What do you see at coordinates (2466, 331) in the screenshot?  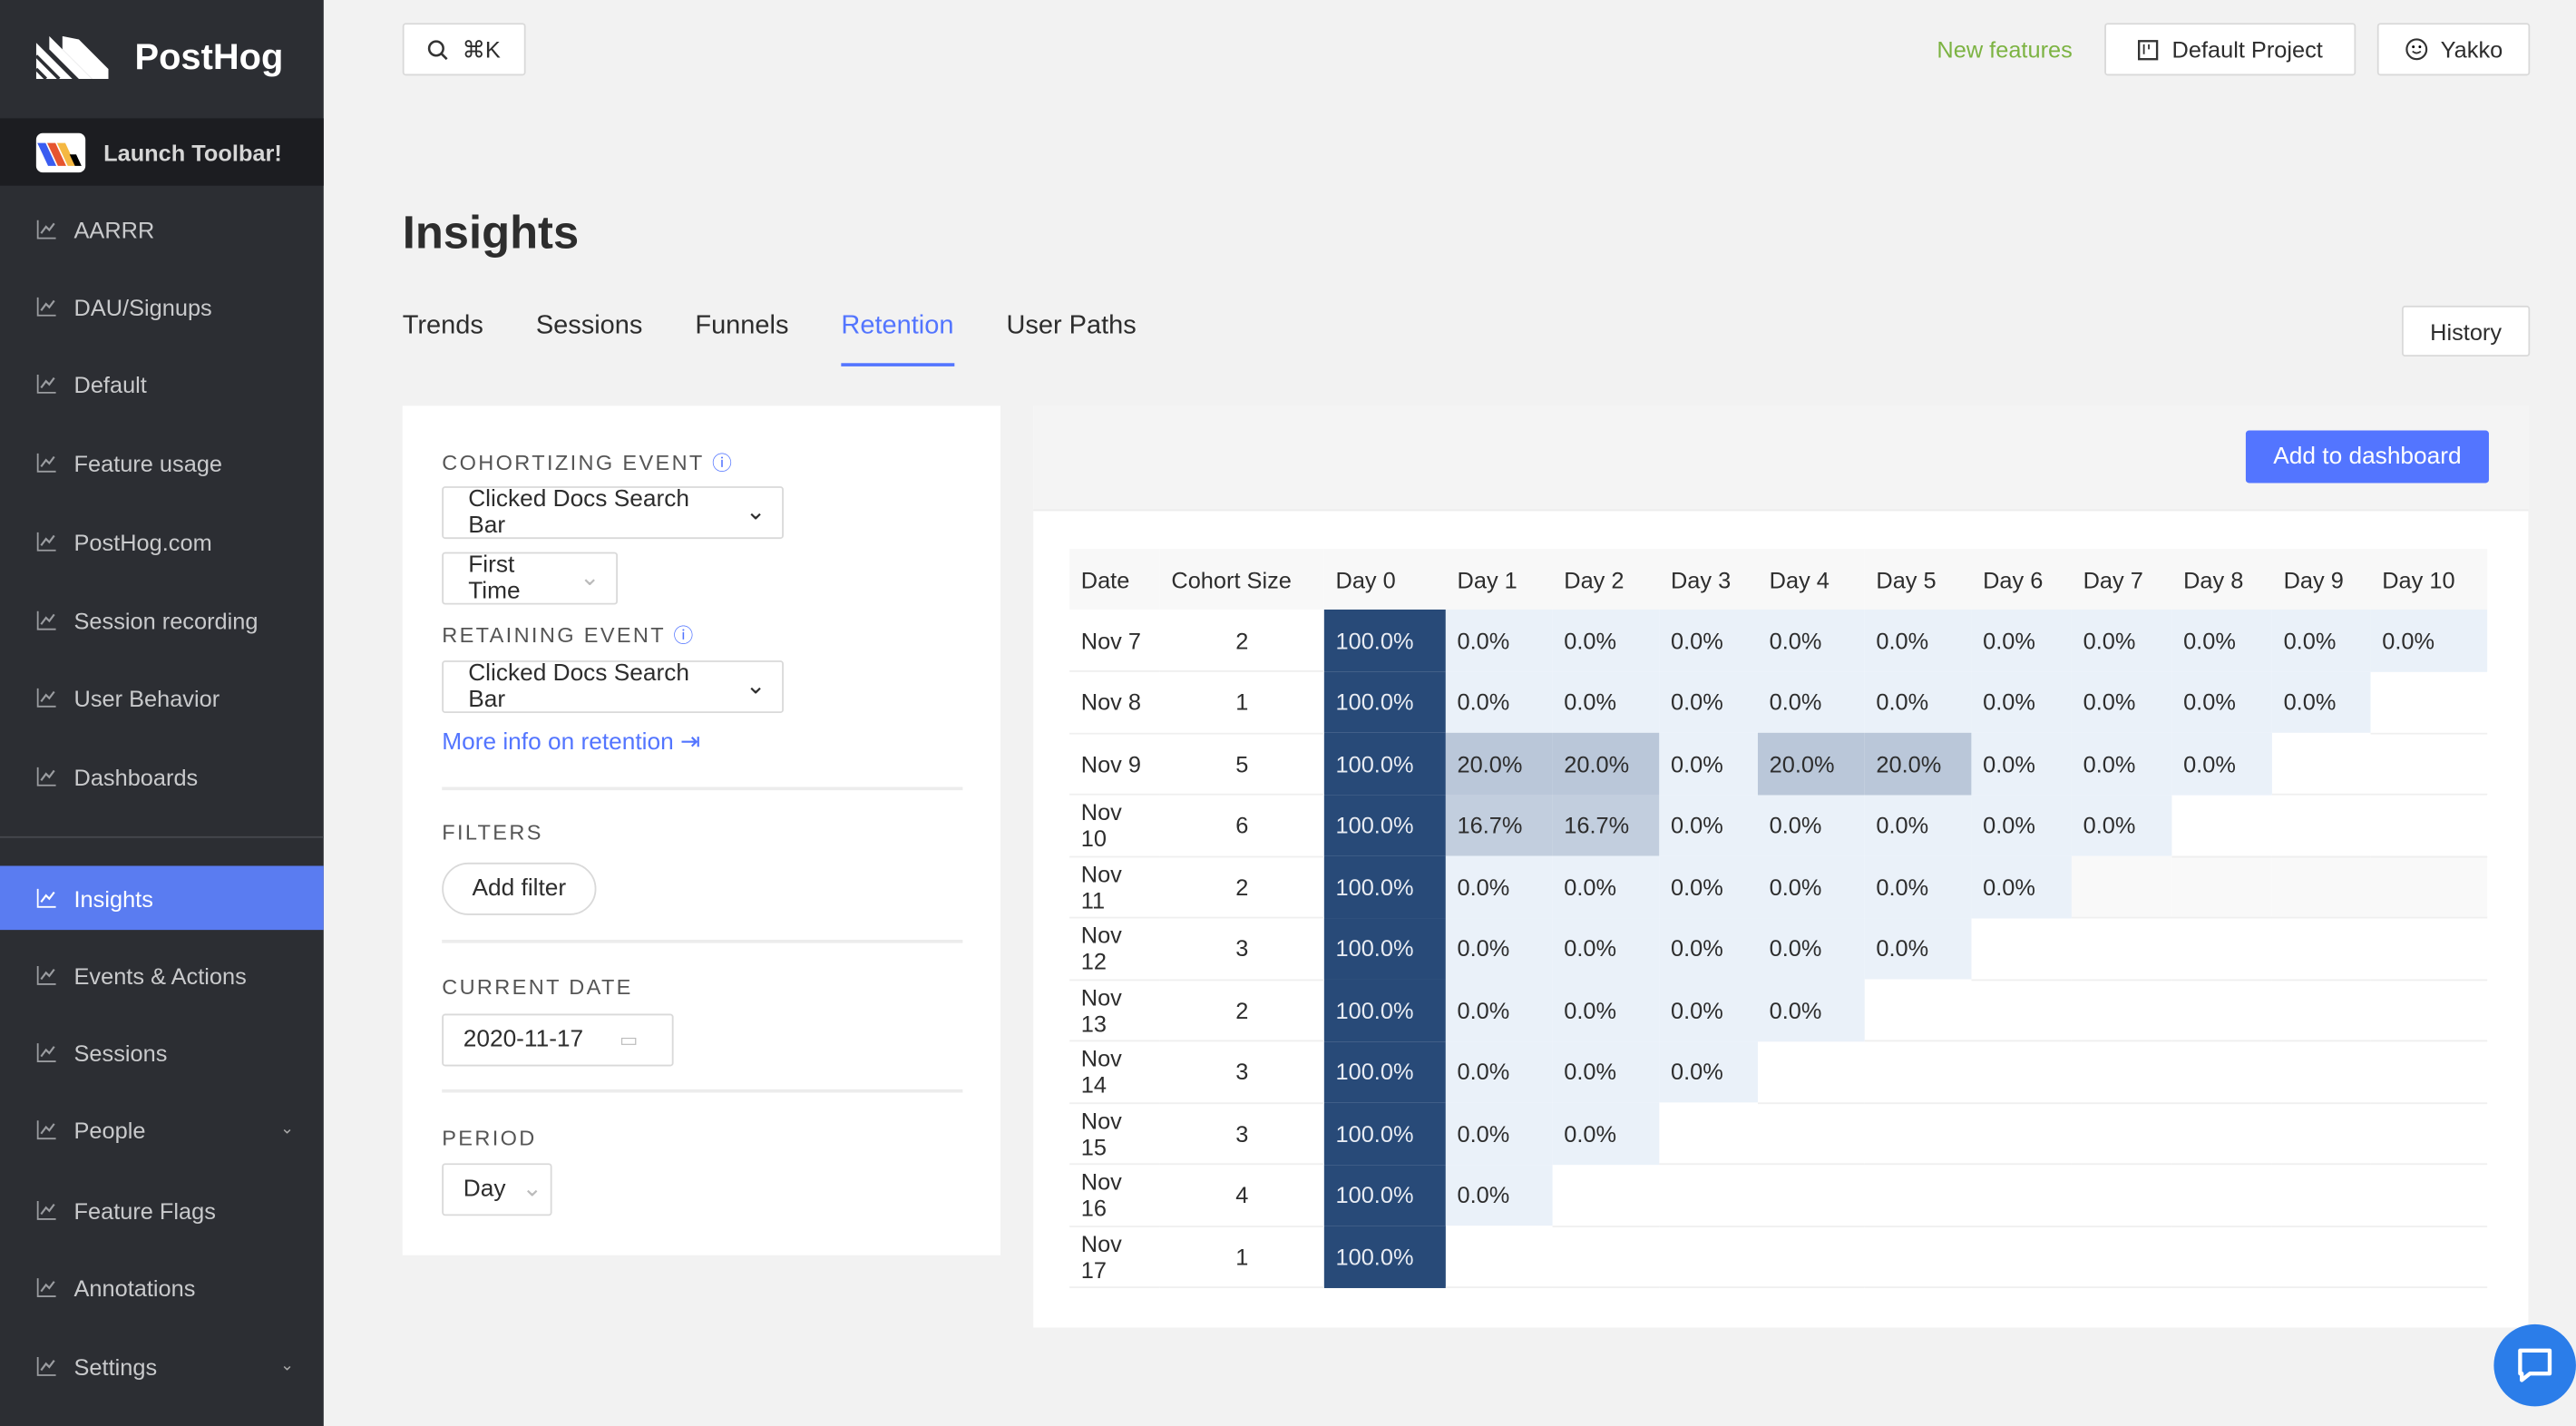 I see `history-button: History` at bounding box center [2466, 331].